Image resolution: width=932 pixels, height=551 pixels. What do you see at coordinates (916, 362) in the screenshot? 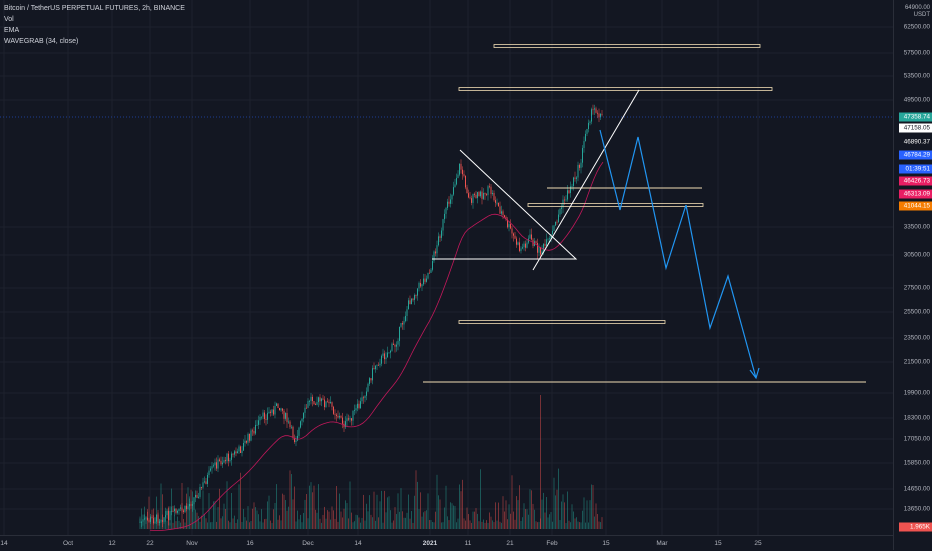
I see `price-label: 21500.00` at bounding box center [916, 362].